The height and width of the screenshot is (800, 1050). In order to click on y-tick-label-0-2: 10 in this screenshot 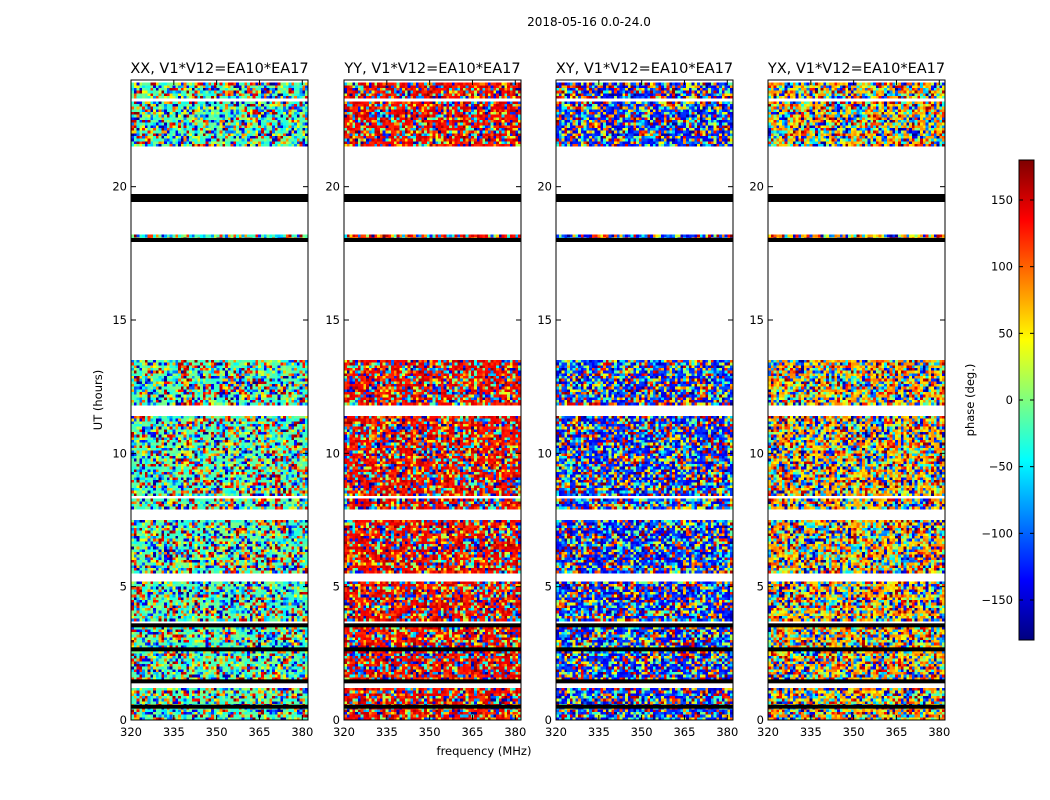, I will do `click(119, 453)`.